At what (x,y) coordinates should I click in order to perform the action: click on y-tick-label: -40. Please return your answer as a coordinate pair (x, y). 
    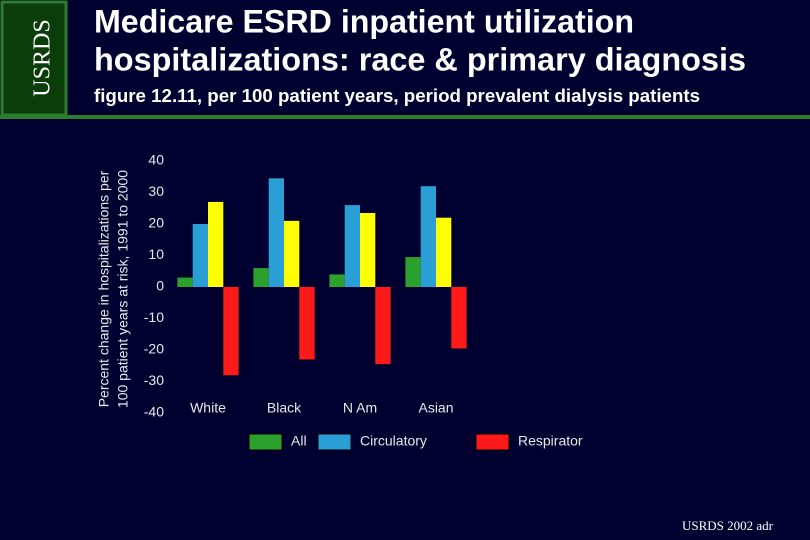
    Looking at the image, I should click on (154, 412).